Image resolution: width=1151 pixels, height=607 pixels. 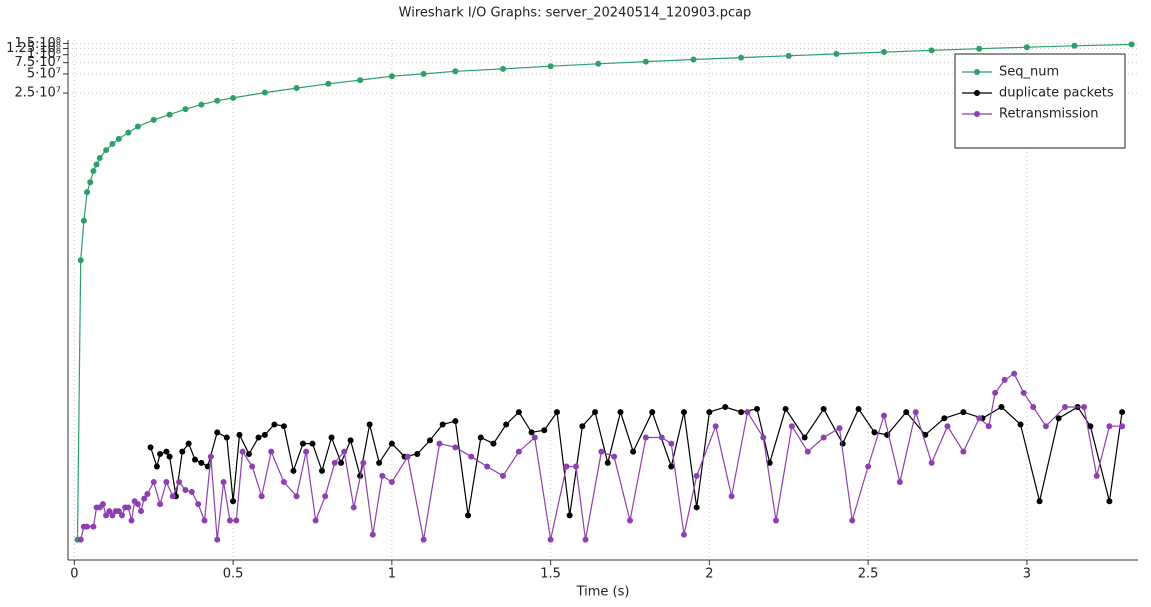 I want to click on x-tick-label: 0.5, so click(x=233, y=574).